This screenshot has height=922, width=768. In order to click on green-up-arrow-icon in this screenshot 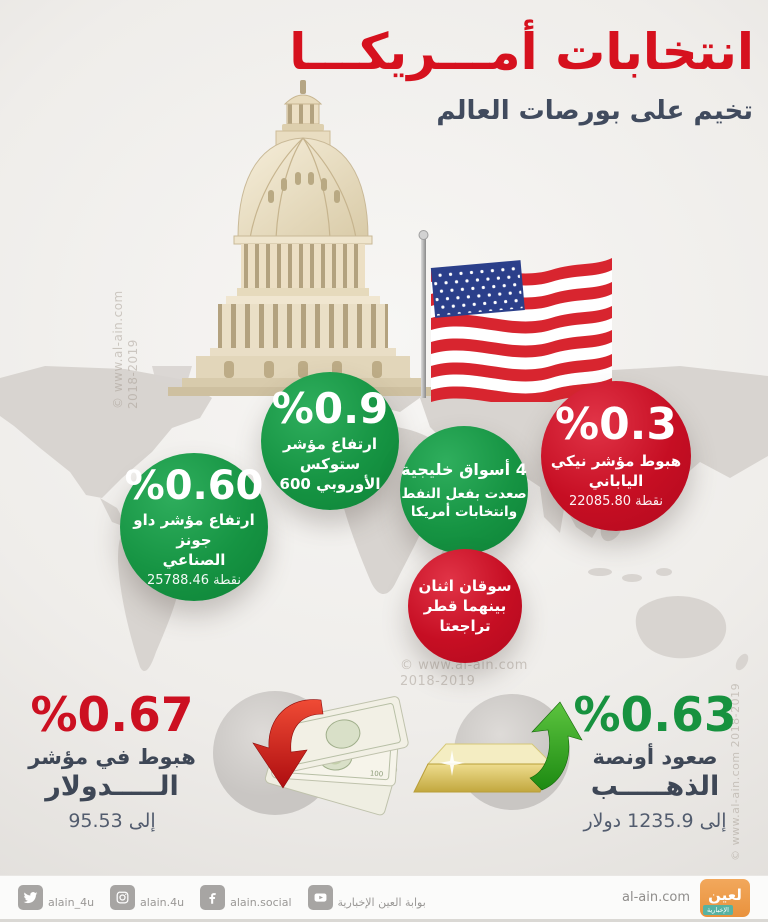, I will do `click(556, 746)`.